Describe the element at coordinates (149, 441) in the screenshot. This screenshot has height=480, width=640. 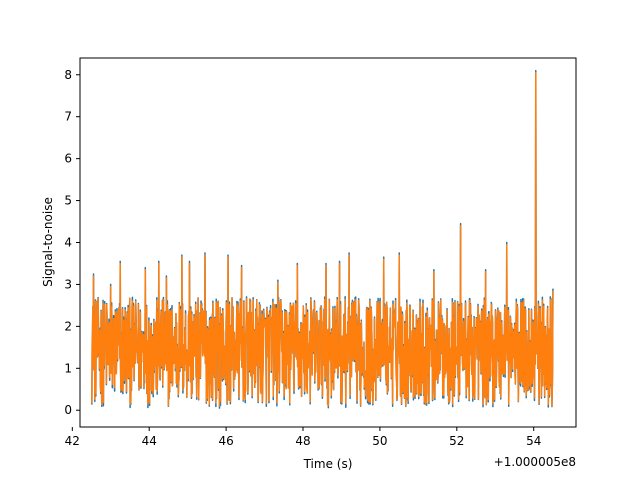
I see `x-tick-label: 44` at that location.